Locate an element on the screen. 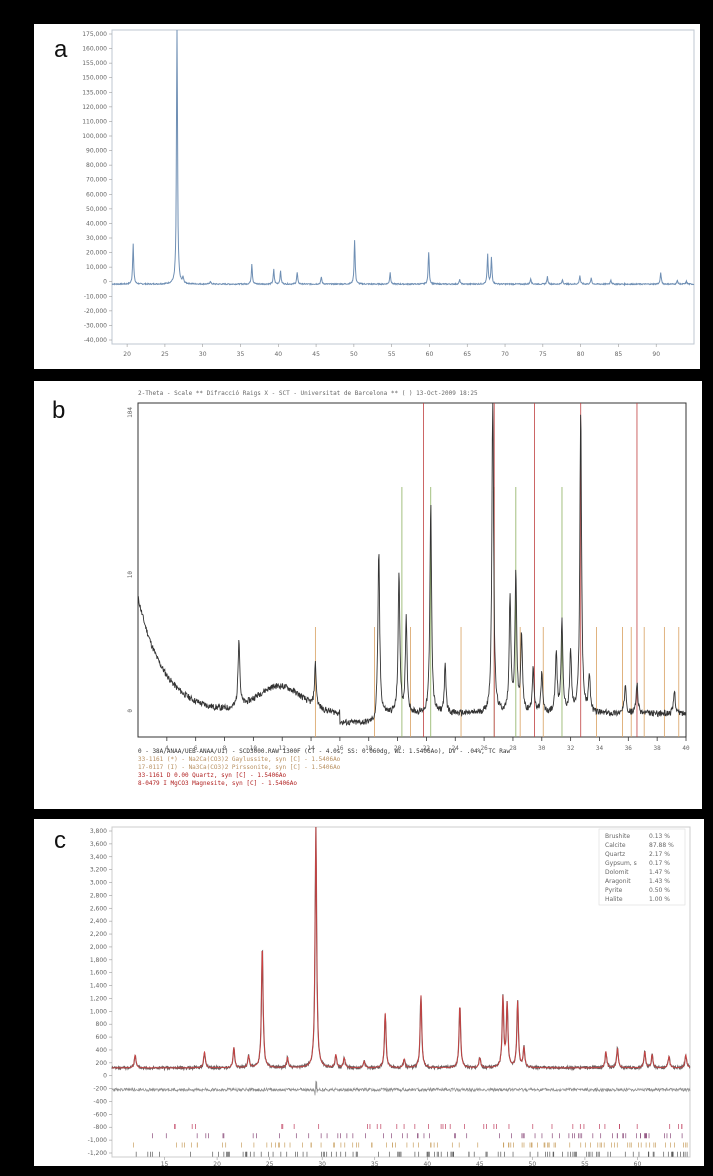 The height and width of the screenshot is (1176, 713). legend-phase-name: Brushite is located at coordinates (617, 836).